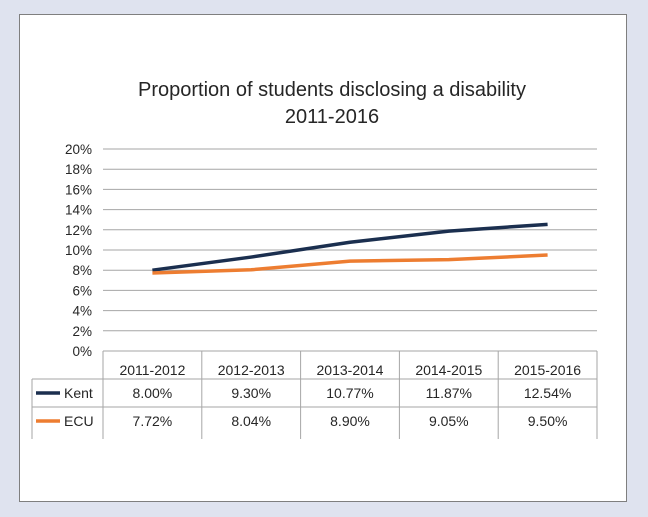 The height and width of the screenshot is (517, 648). I want to click on y-tick-label: 20%, so click(78, 149).